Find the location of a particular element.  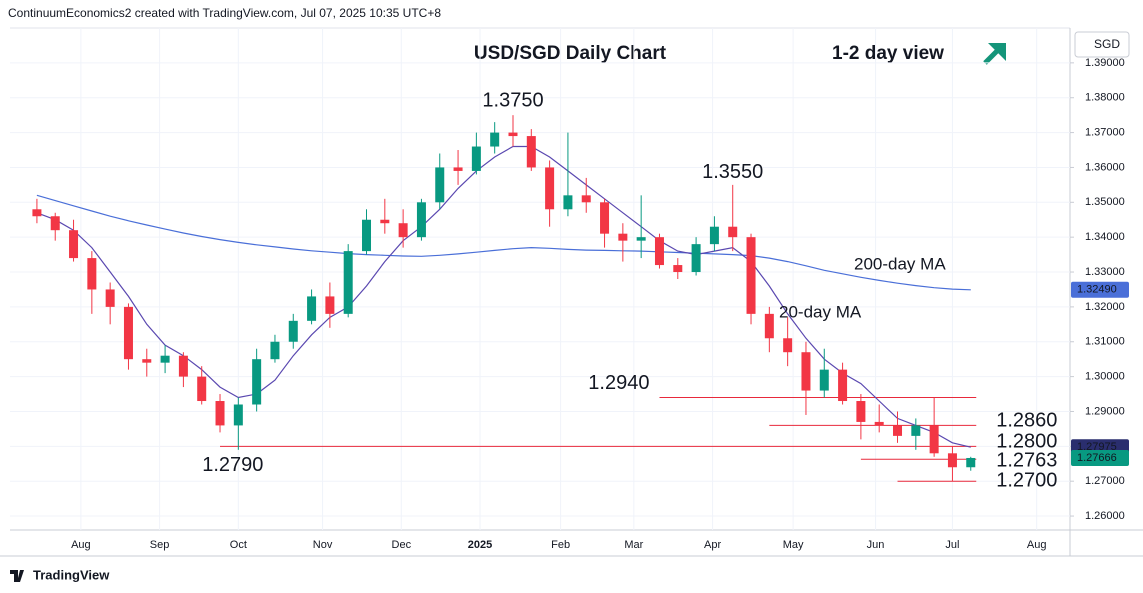

annotation: 1.3550 is located at coordinates (732, 172).